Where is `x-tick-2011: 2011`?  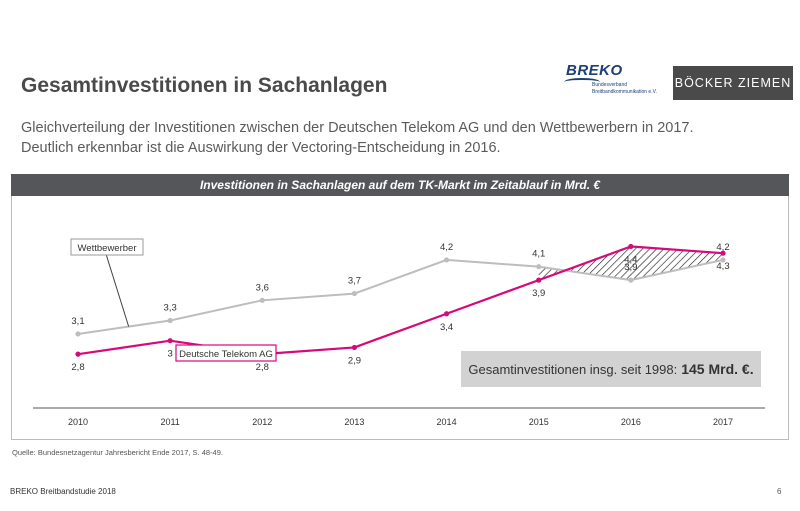 x-tick-2011: 2011 is located at coordinates (169, 422).